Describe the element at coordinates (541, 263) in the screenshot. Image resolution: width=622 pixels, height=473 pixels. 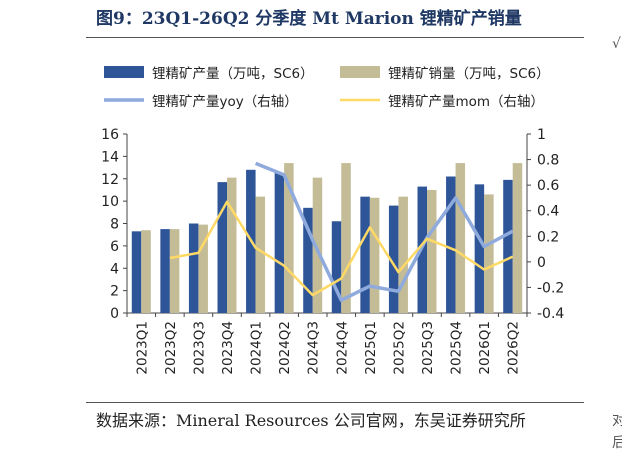
I see `right-tick-label: 0` at that location.